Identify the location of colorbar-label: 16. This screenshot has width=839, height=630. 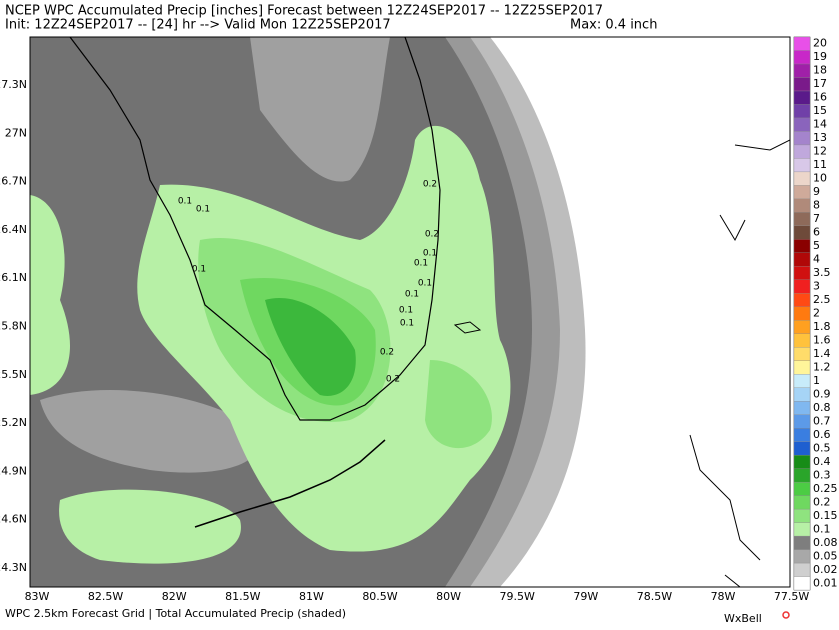
(820, 97).